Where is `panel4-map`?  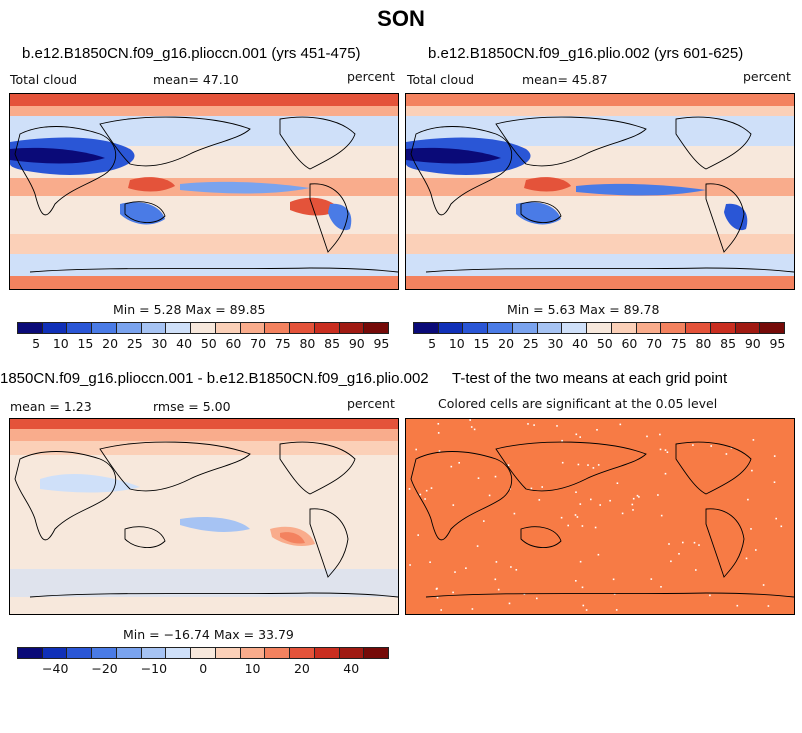
panel4-map is located at coordinates (600, 516).